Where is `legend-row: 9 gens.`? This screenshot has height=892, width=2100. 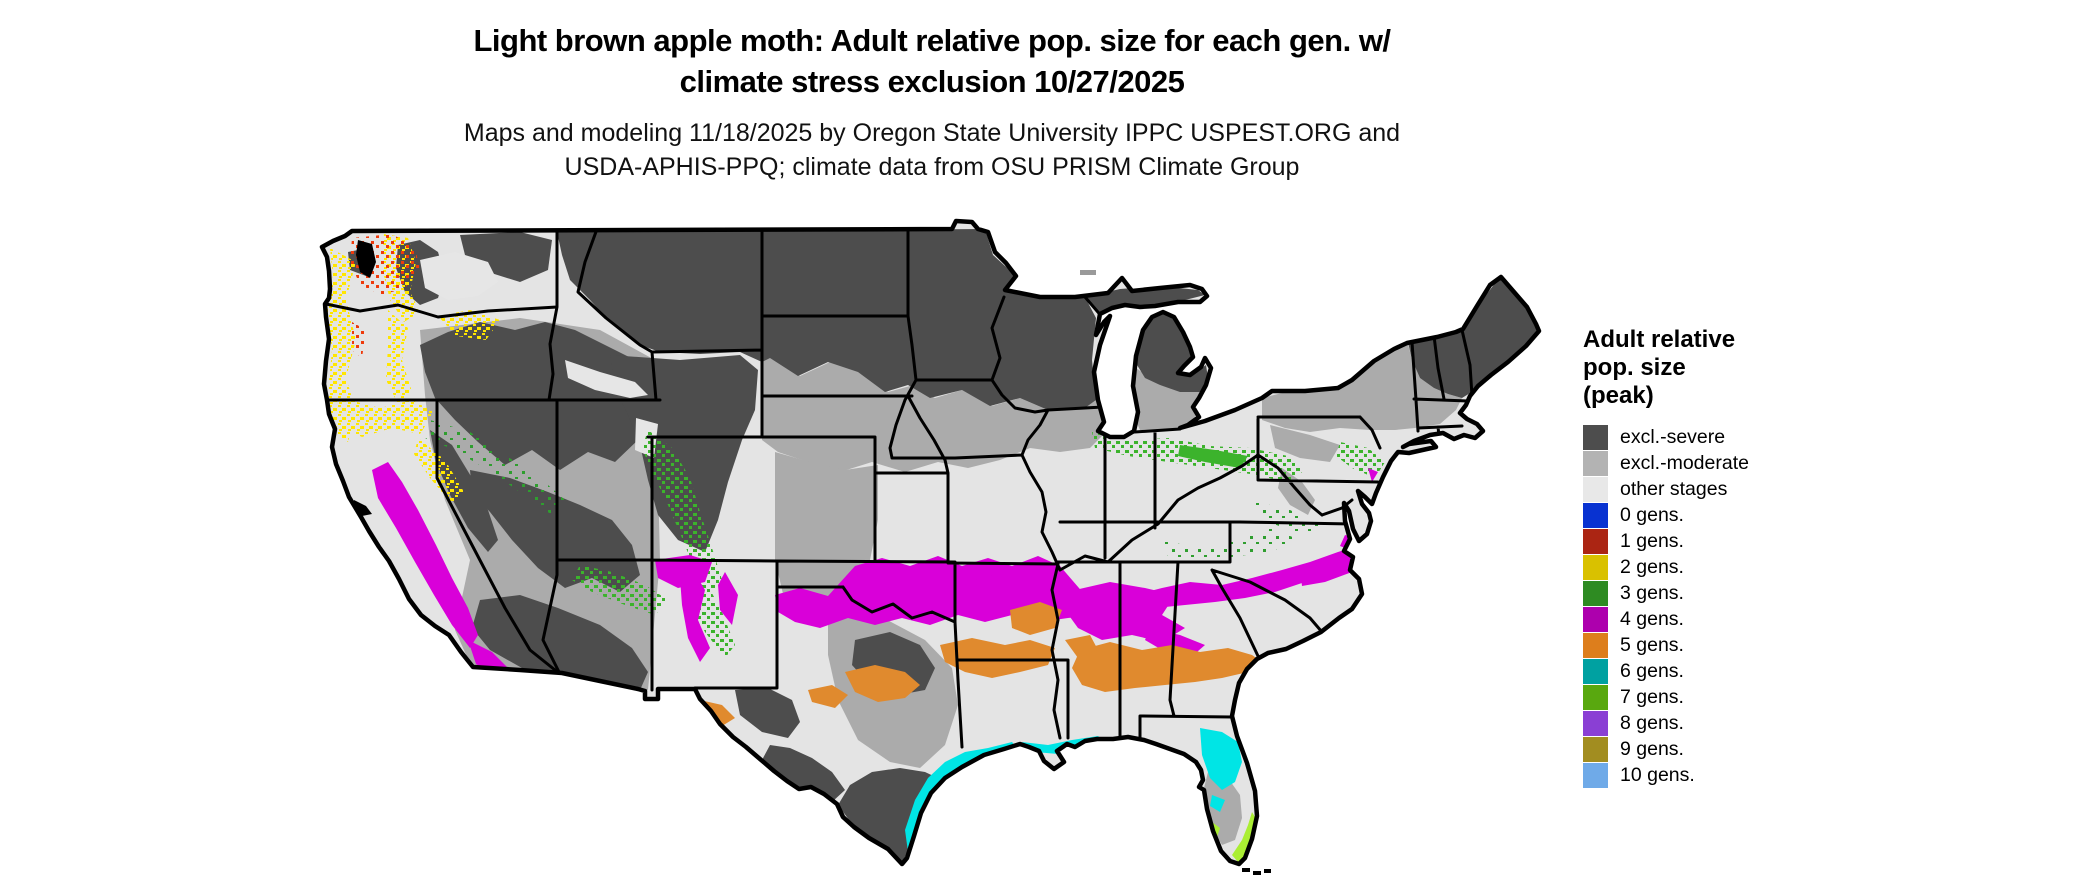 legend-row: 9 gens. is located at coordinates (1703, 749).